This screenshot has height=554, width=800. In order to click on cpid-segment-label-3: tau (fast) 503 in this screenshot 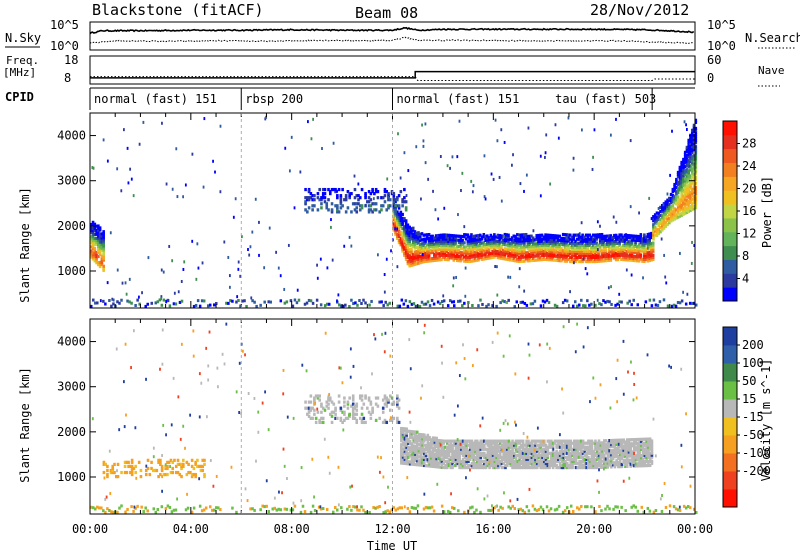, I will do `click(605, 99)`.